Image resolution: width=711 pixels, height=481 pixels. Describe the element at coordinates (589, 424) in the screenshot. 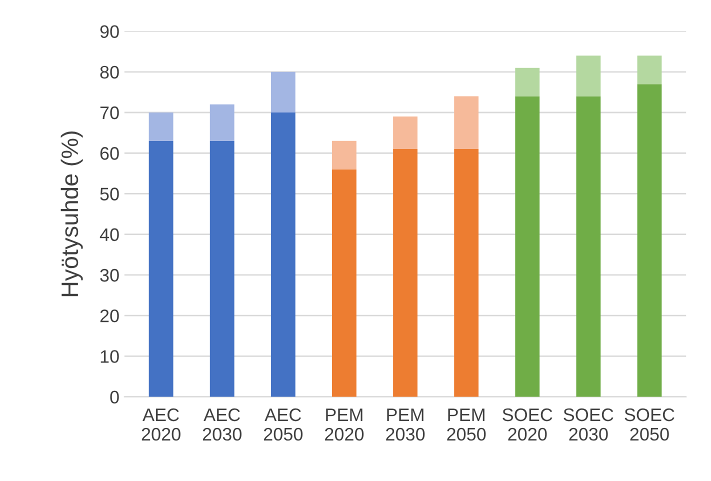

I see `x-tick-label: SOEC 2030` at that location.